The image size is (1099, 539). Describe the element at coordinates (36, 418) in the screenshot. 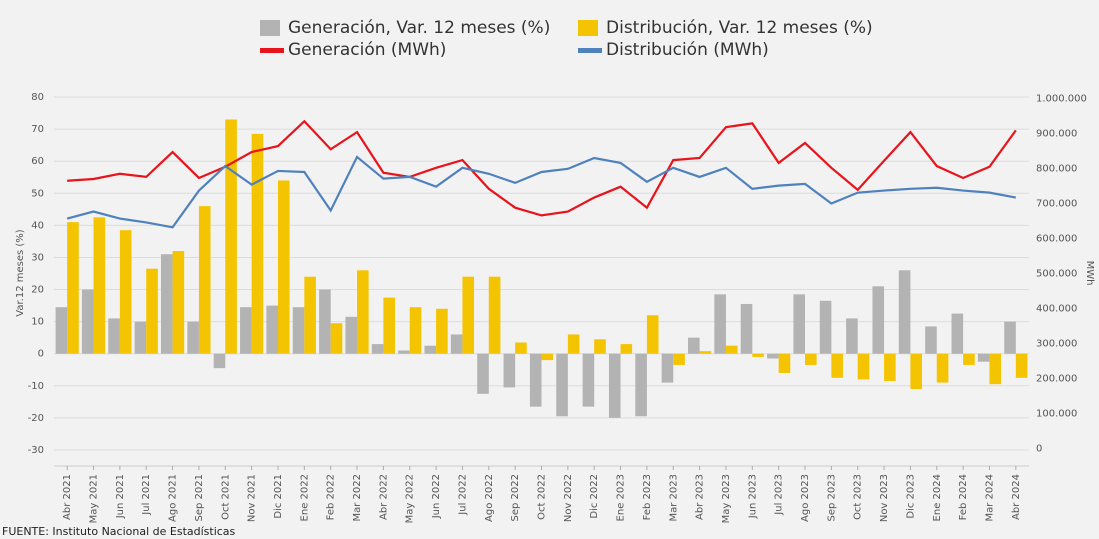

I see `y-tick-label: -20` at that location.